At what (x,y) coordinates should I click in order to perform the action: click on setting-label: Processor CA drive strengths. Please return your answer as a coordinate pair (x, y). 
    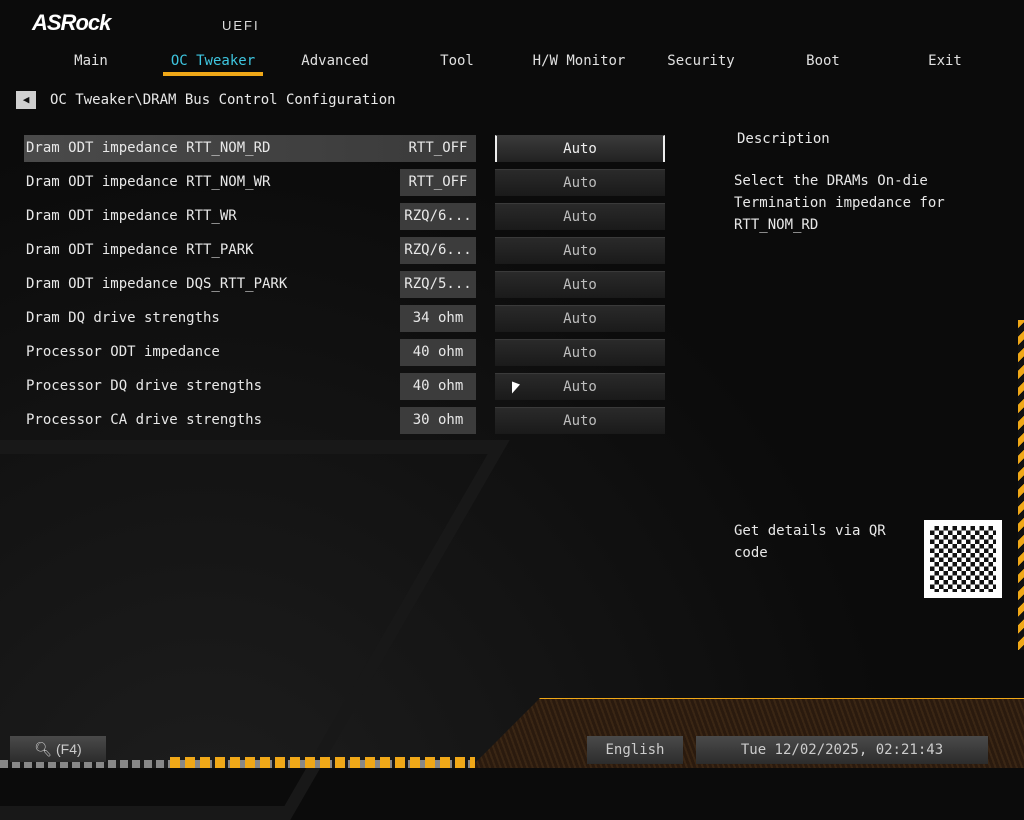
    Looking at the image, I should click on (144, 420).